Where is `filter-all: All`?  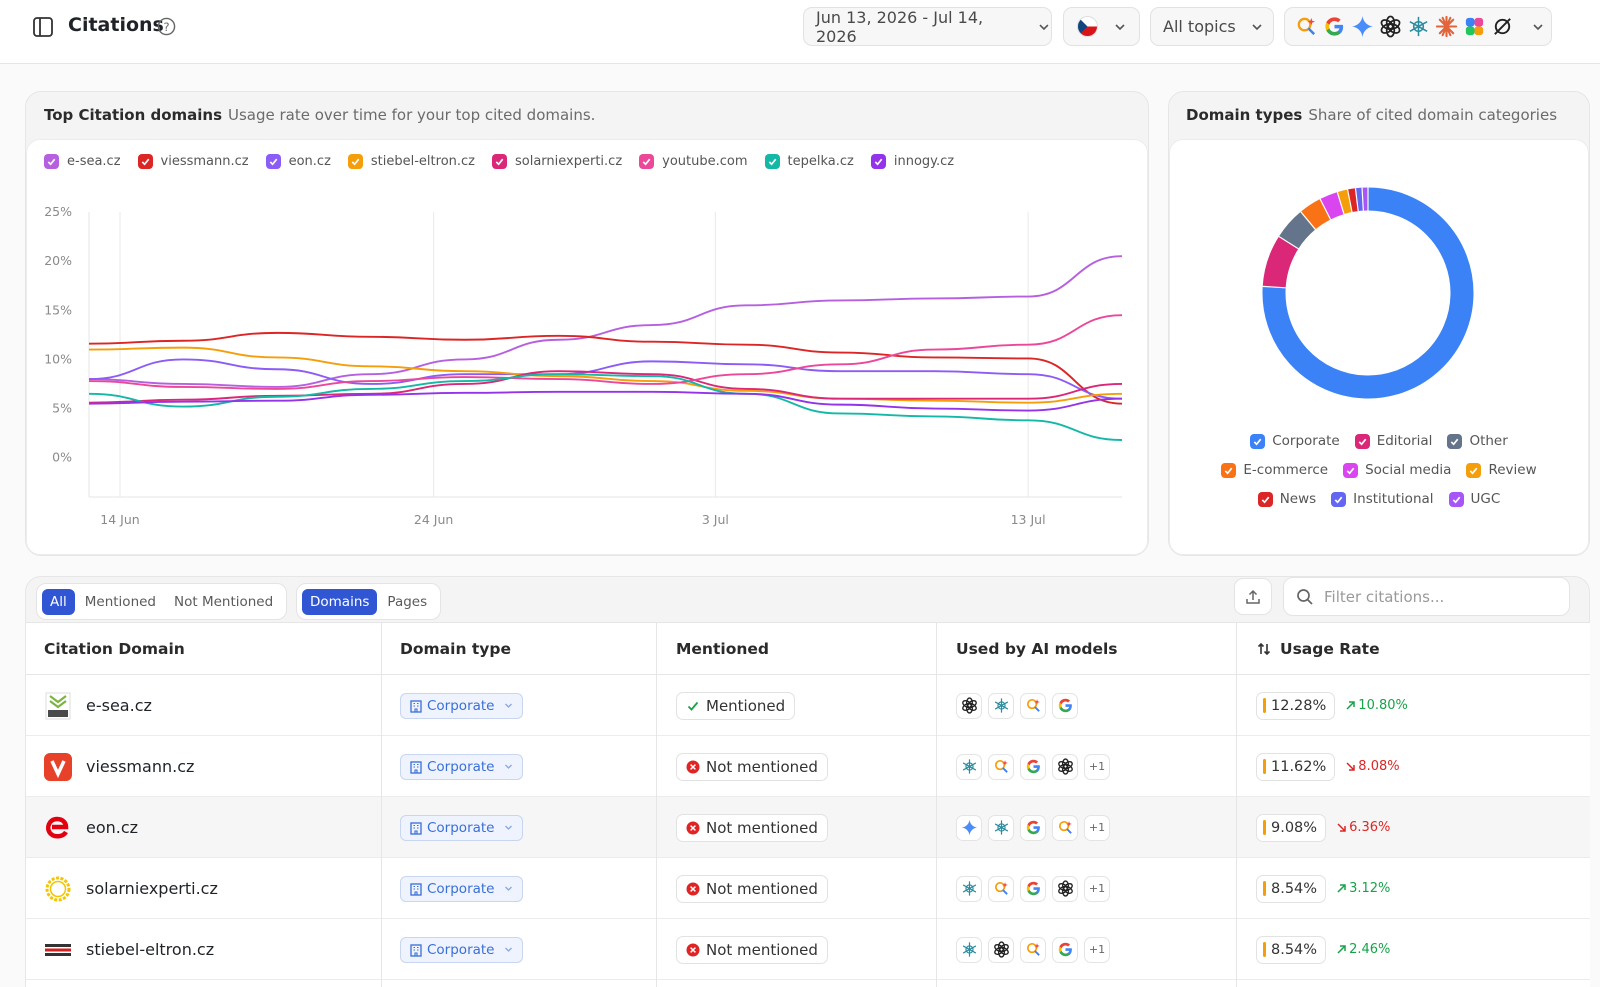
filter-all: All is located at coordinates (58, 601).